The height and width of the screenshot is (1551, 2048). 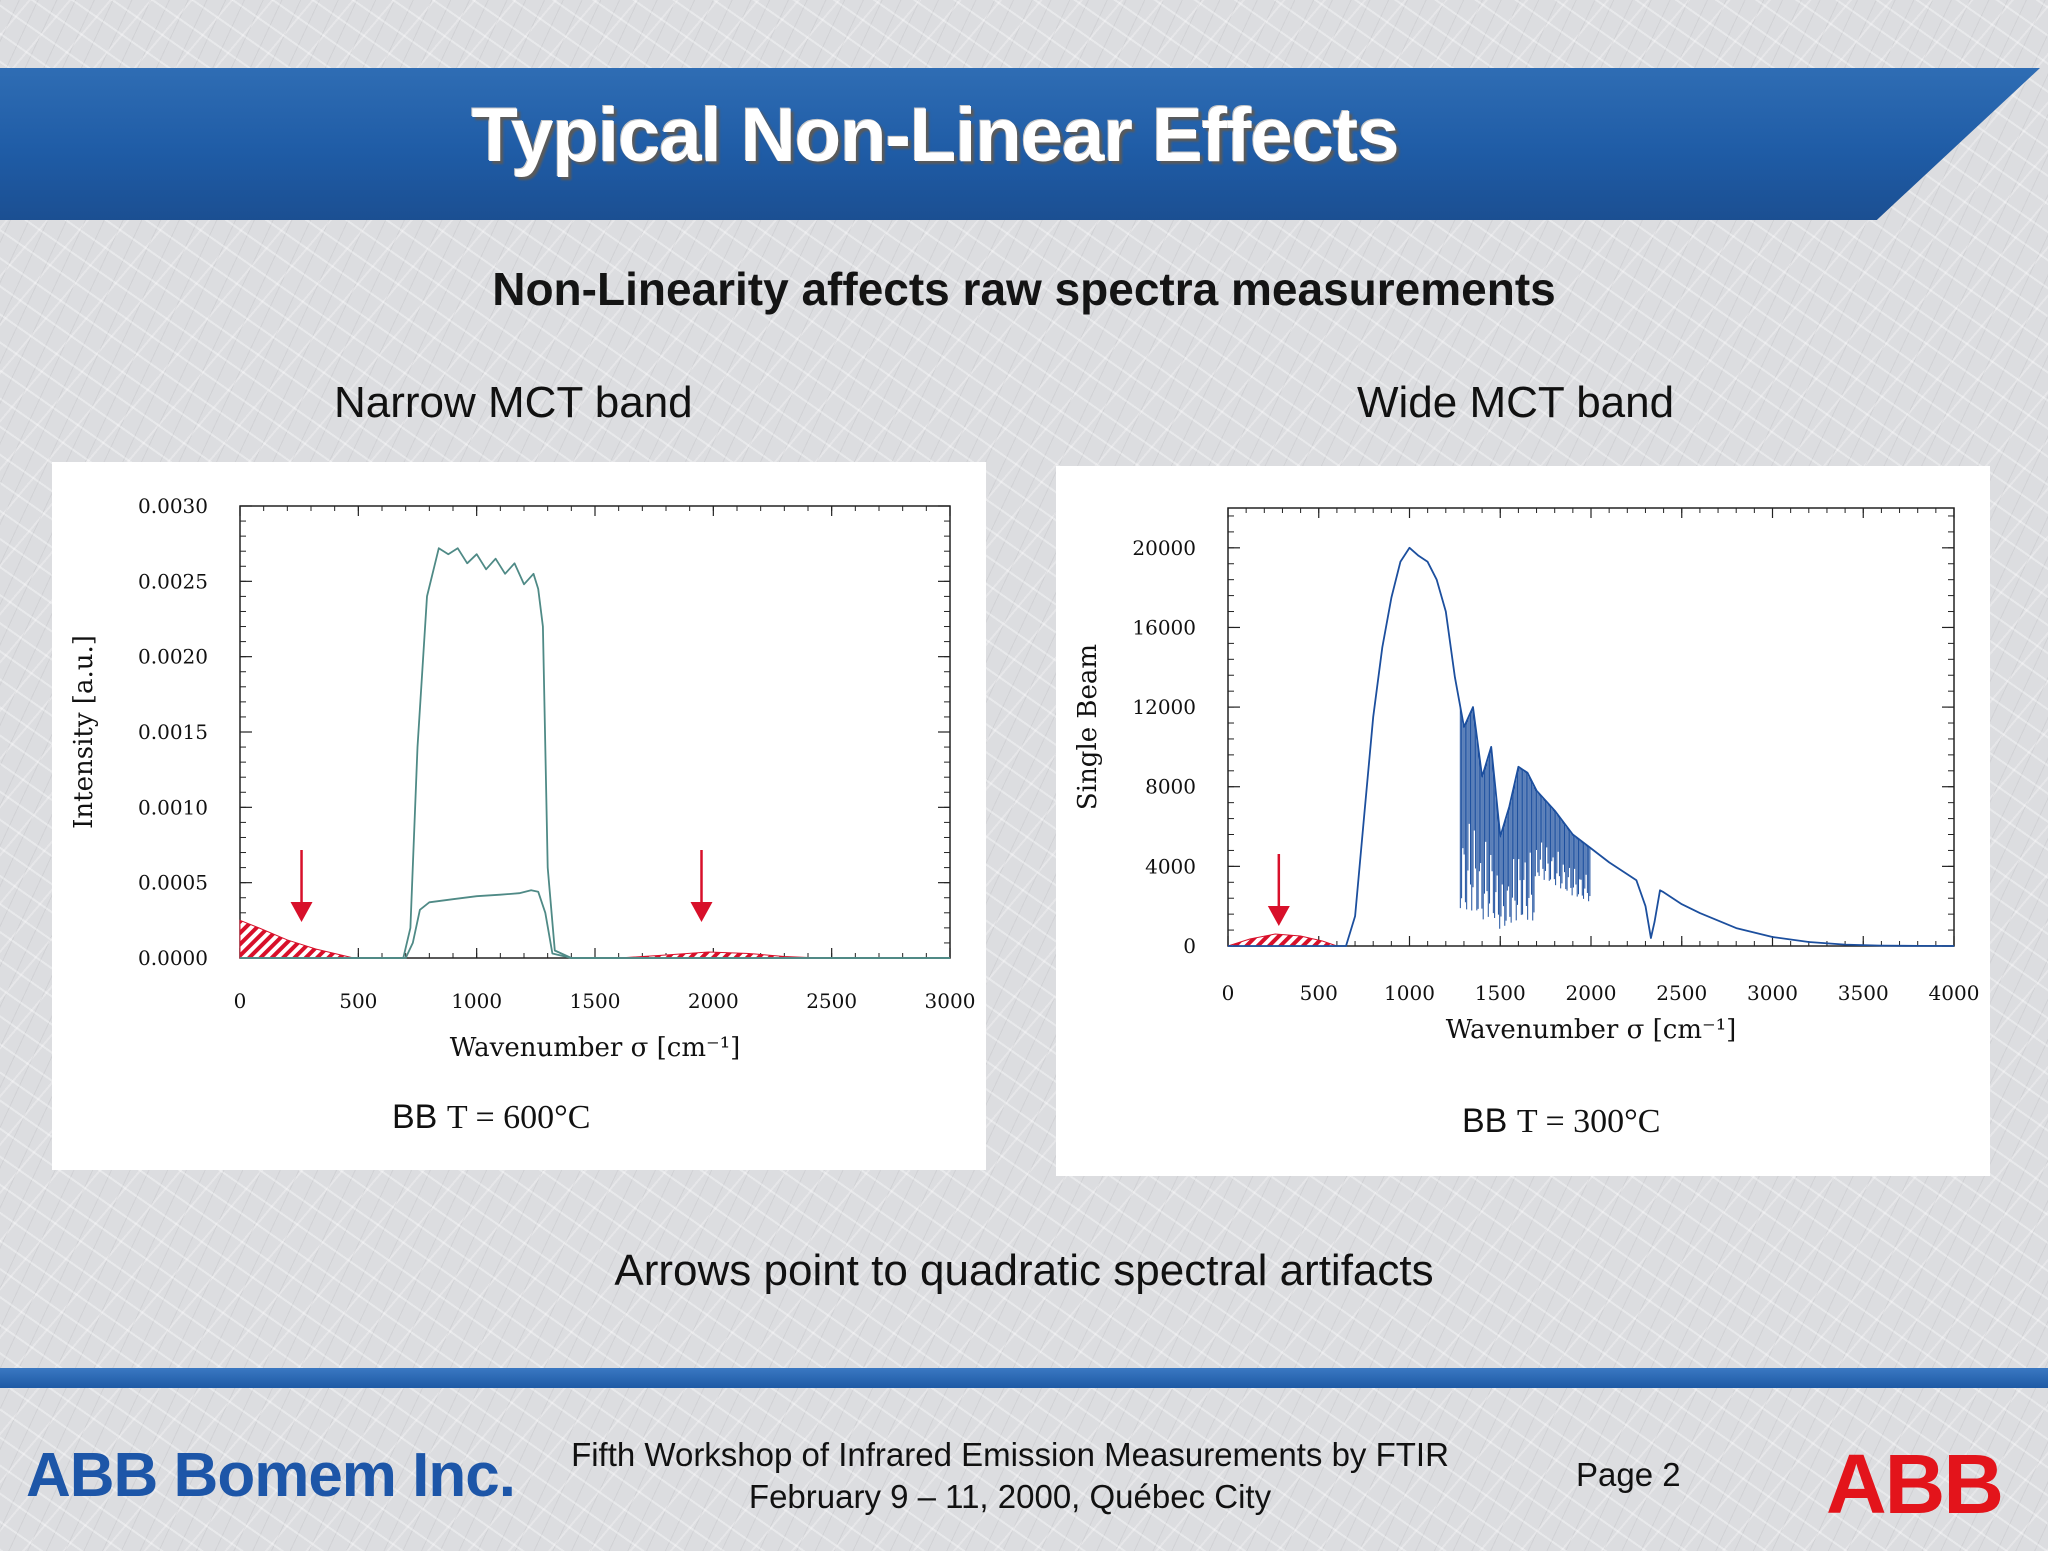 I want to click on chart-2-caption-temp: T = 300°C, so click(x=1588, y=1121).